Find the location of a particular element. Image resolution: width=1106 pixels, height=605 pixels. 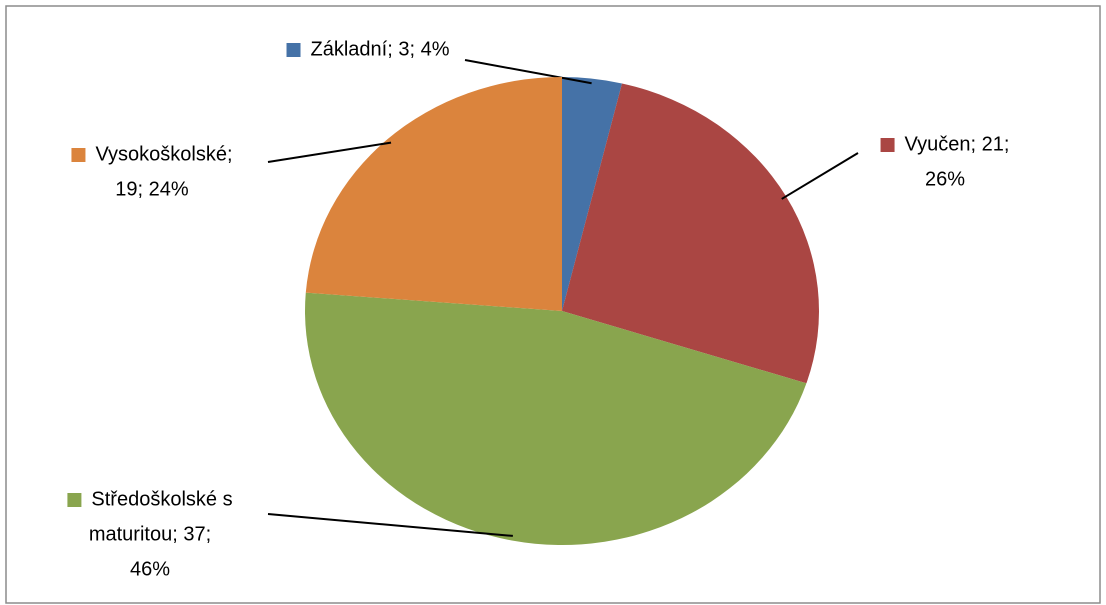

data-label: Středoškolské s is located at coordinates (161, 499).